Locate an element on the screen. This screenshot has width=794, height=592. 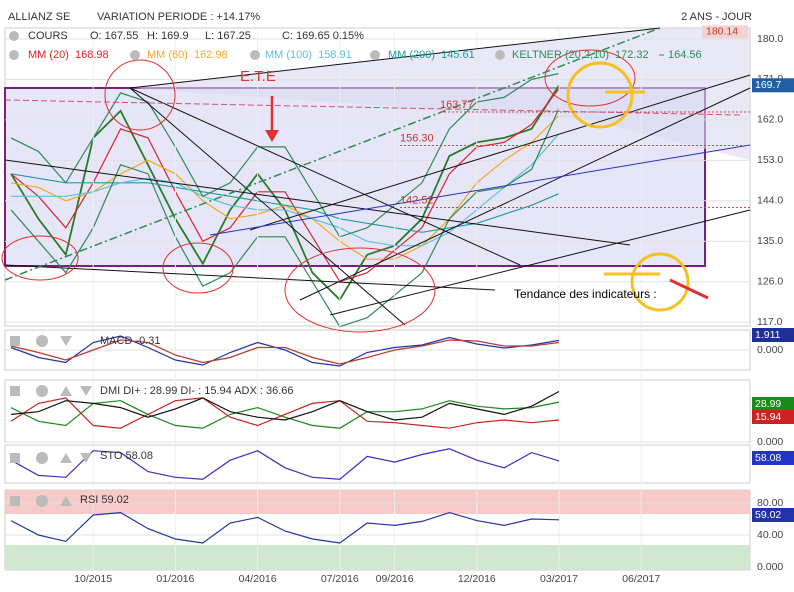
level-label: 156.30 is located at coordinates (417, 138).